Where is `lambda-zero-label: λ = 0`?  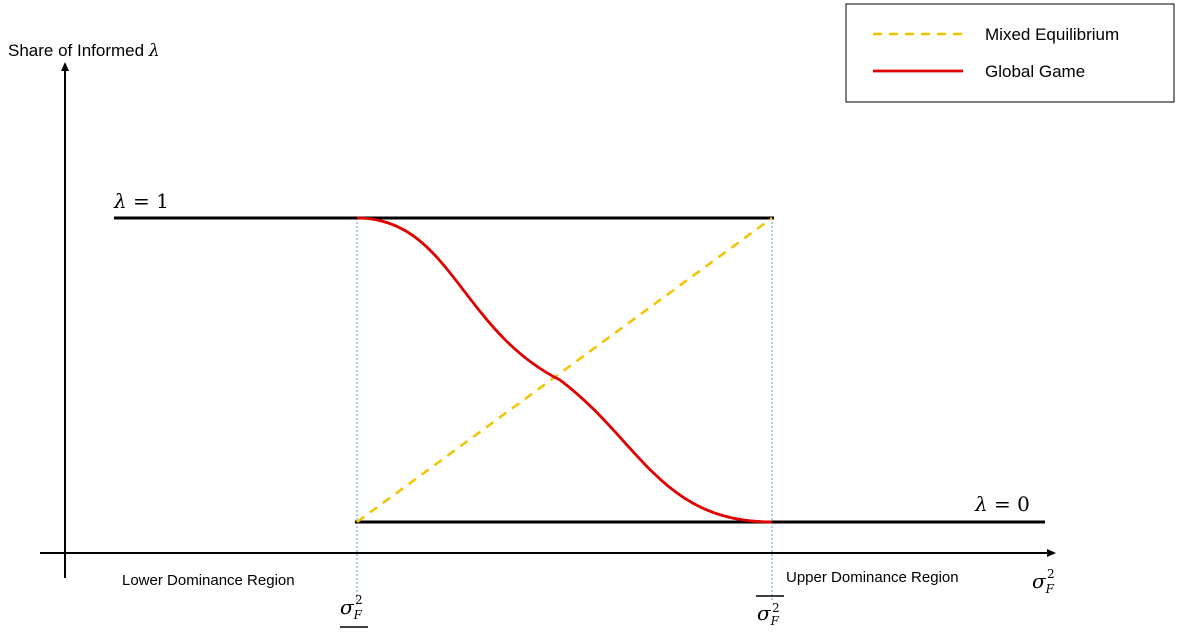
lambda-zero-label: λ = 0 is located at coordinates (1002, 504).